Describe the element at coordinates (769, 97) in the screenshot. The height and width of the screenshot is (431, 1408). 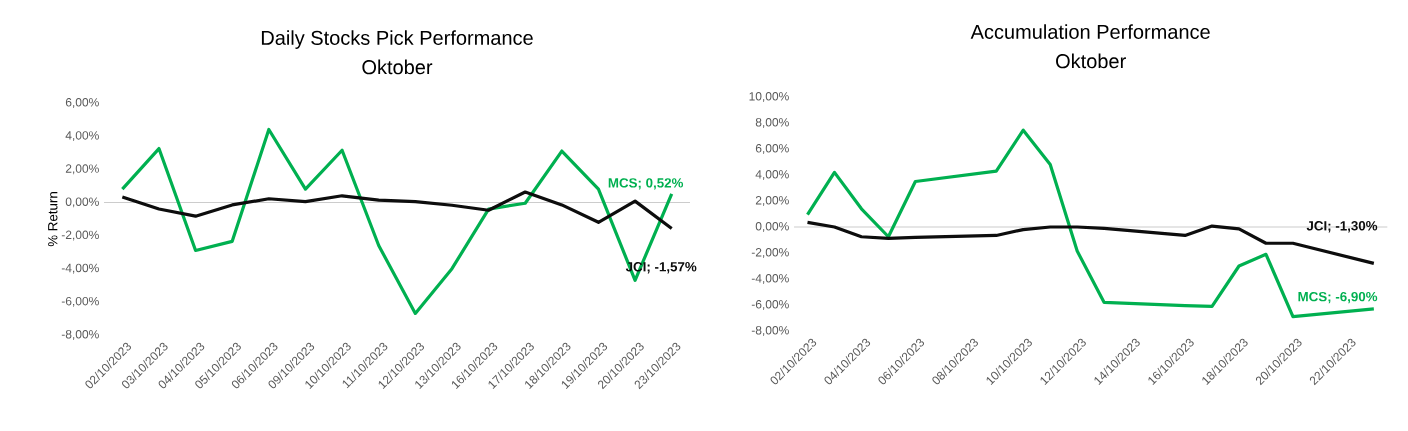
I see `y-tick-label: 10,00%` at that location.